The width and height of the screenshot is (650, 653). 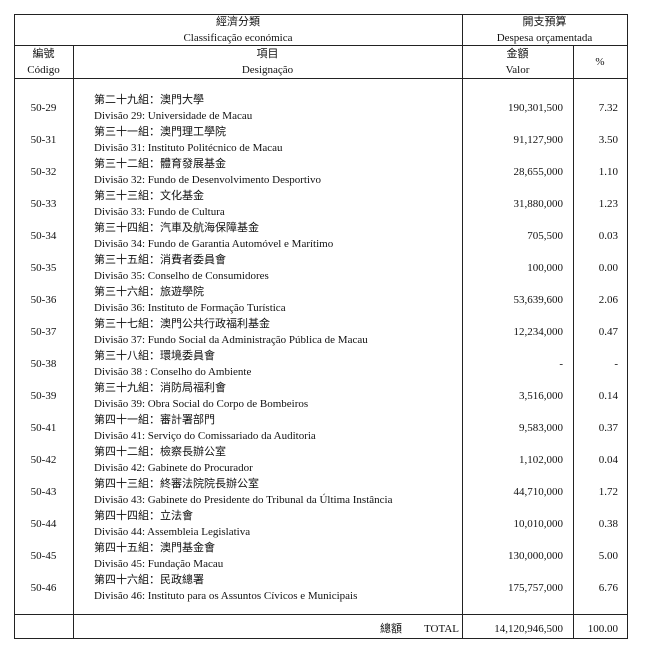 I want to click on row-code: 50-46, so click(x=43, y=588).